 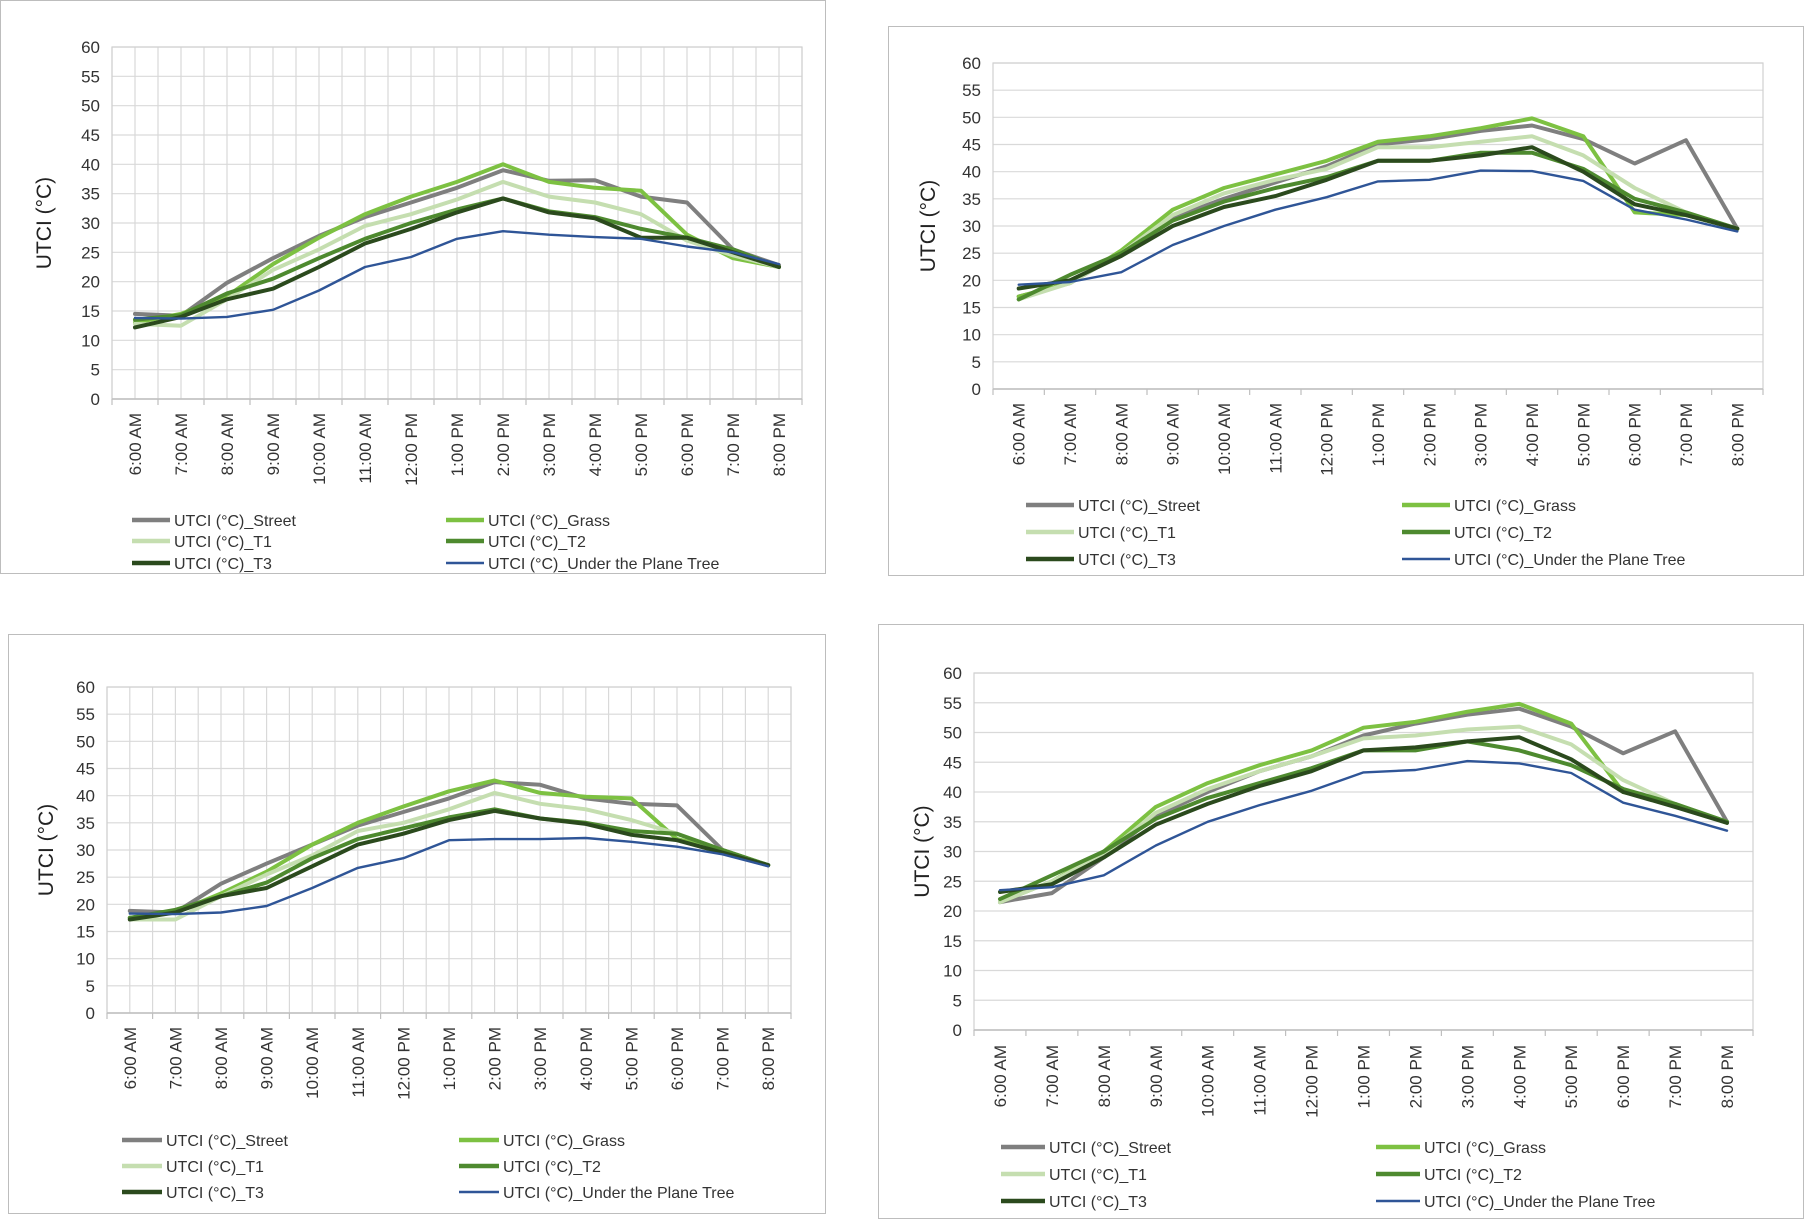 I want to click on series-line-t1, so click(x=449, y=856).